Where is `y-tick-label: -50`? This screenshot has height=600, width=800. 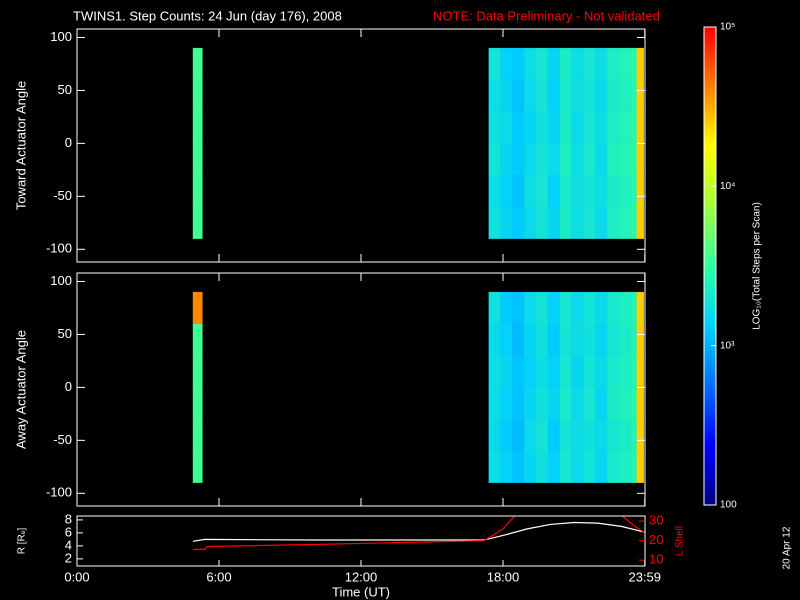 y-tick-label: -50 is located at coordinates (62, 439).